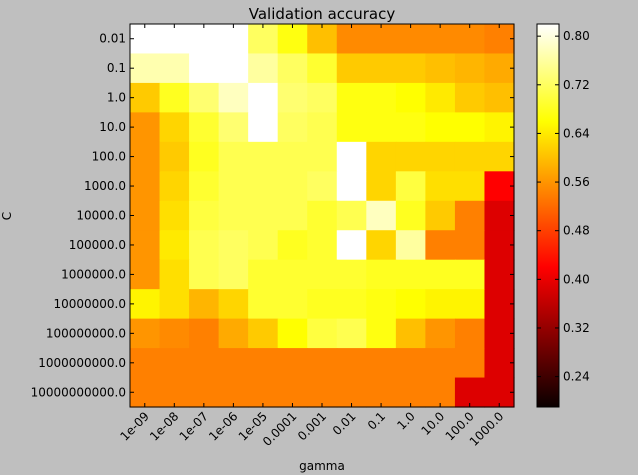 The image size is (638, 475). Describe the element at coordinates (82, 363) in the screenshot. I see `y-tick-label: 1000000000.0` at that location.